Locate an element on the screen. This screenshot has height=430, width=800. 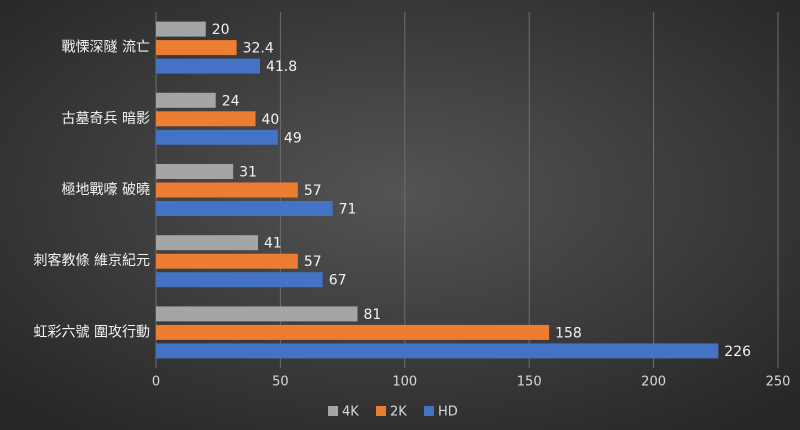
data-label: 41 is located at coordinates (273, 244).